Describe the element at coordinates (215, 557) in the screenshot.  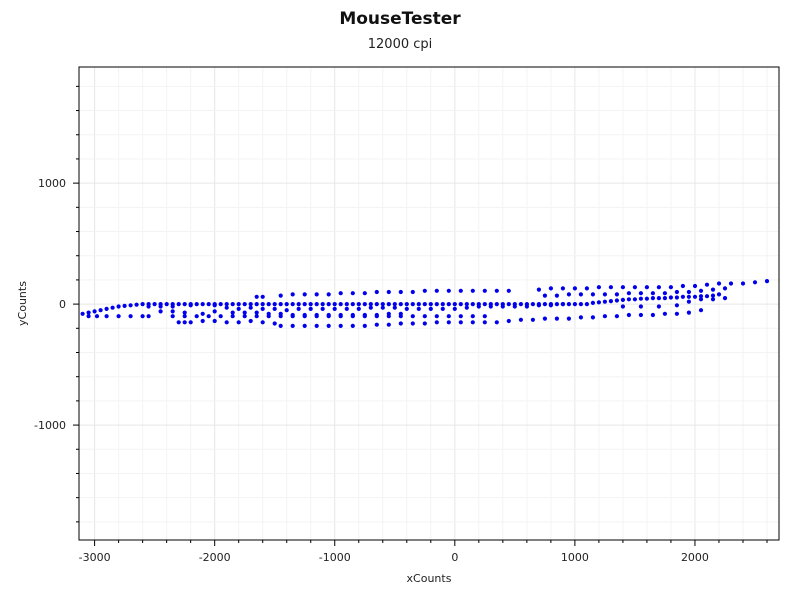
I see `x-tick-label: -2000` at that location.